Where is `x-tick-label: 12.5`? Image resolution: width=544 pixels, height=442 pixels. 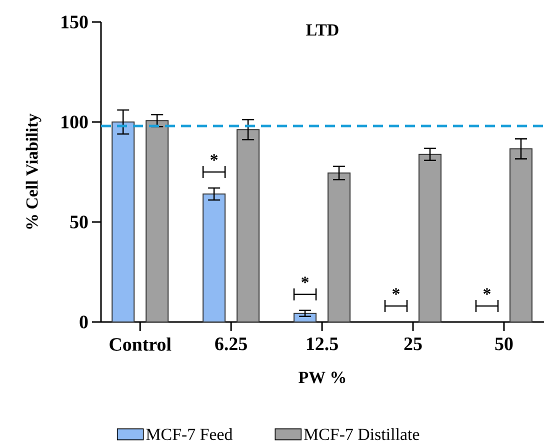 x-tick-label: 12.5 is located at coordinates (322, 344).